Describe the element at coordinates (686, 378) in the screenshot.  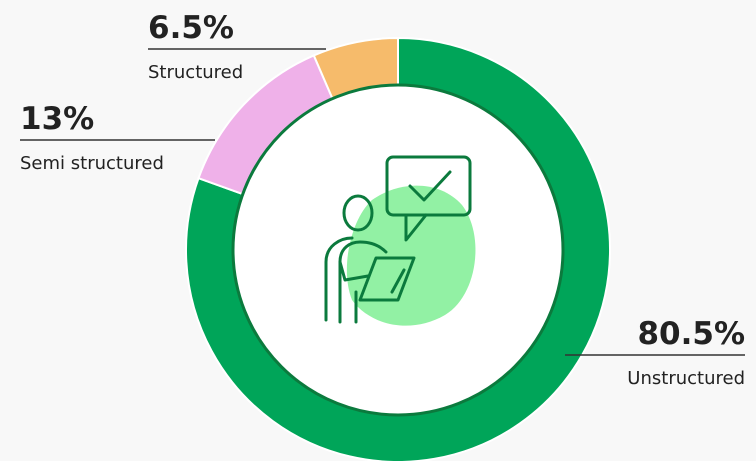
I see `category-label: Unstructured` at that location.